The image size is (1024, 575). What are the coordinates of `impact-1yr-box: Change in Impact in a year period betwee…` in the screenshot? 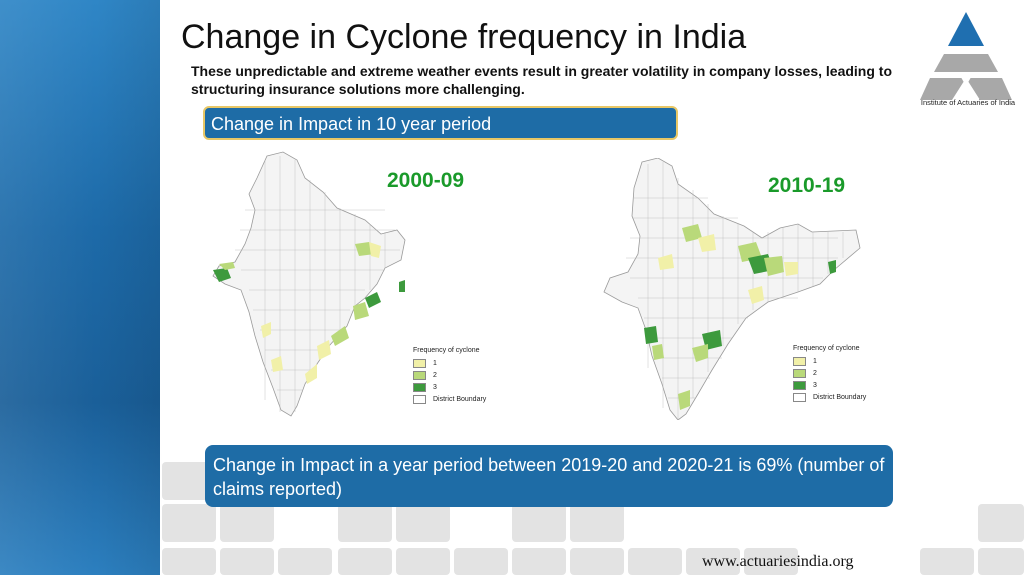 It's located at (549, 476).